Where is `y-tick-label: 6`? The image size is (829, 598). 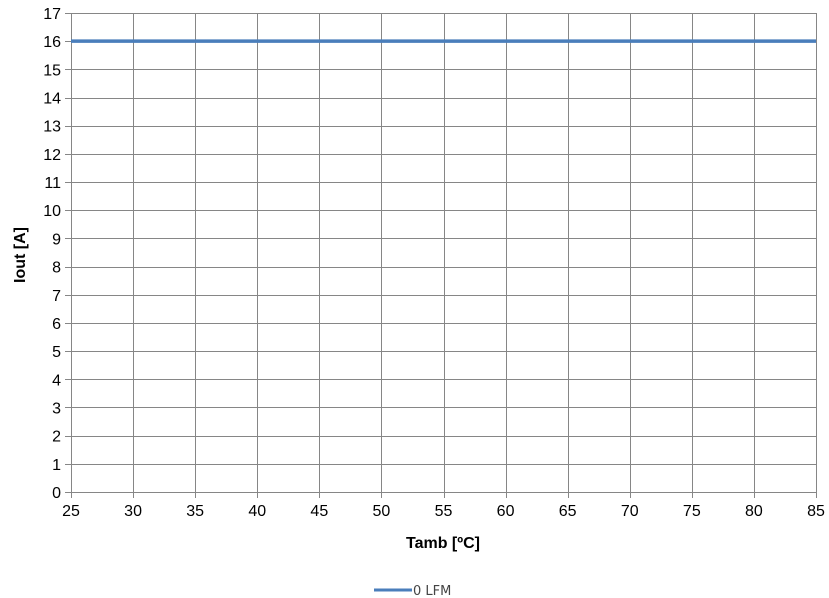 y-tick-label: 6 is located at coordinates (56, 324).